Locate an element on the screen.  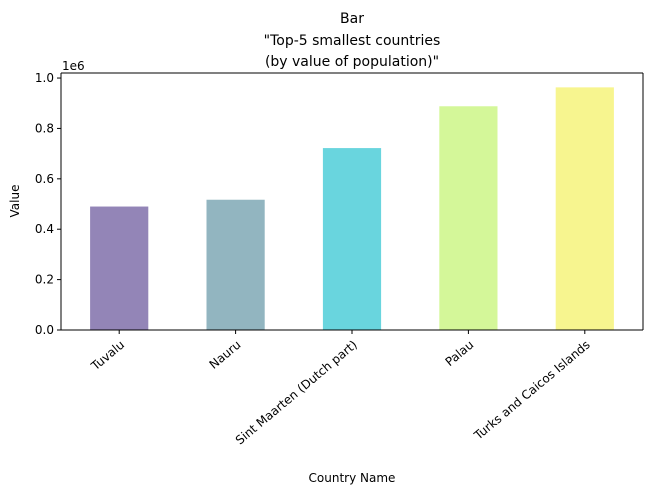
y-tick-label: 0.6 is located at coordinates (44, 179).